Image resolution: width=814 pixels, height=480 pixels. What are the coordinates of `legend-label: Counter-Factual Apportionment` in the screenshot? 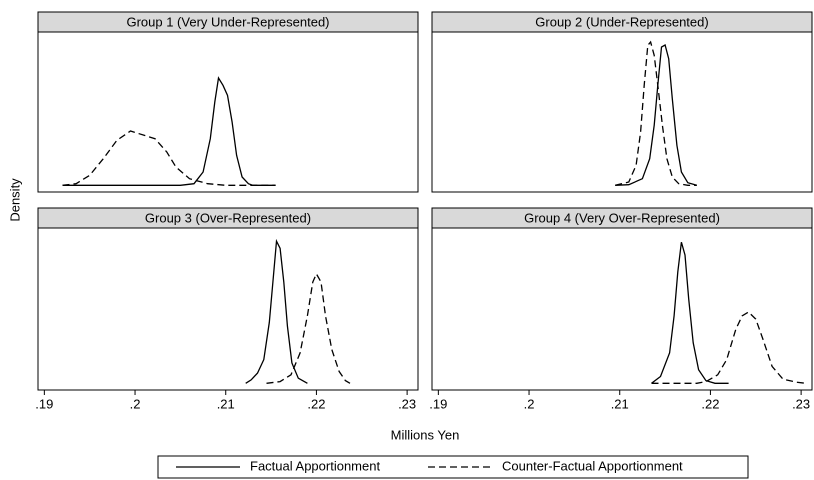 It's located at (592, 465).